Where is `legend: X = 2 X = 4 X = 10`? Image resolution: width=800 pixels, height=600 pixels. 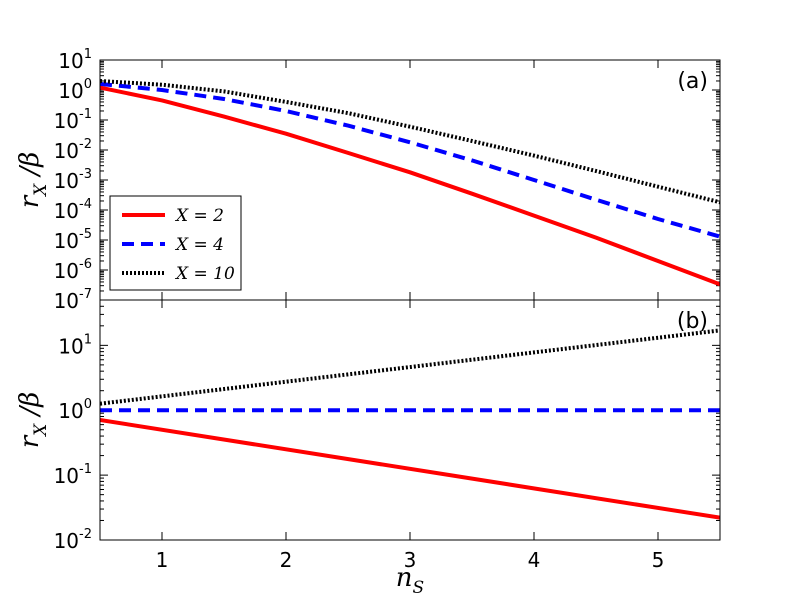 legend: X = 2 X = 4 X = 10 is located at coordinates (175, 243).